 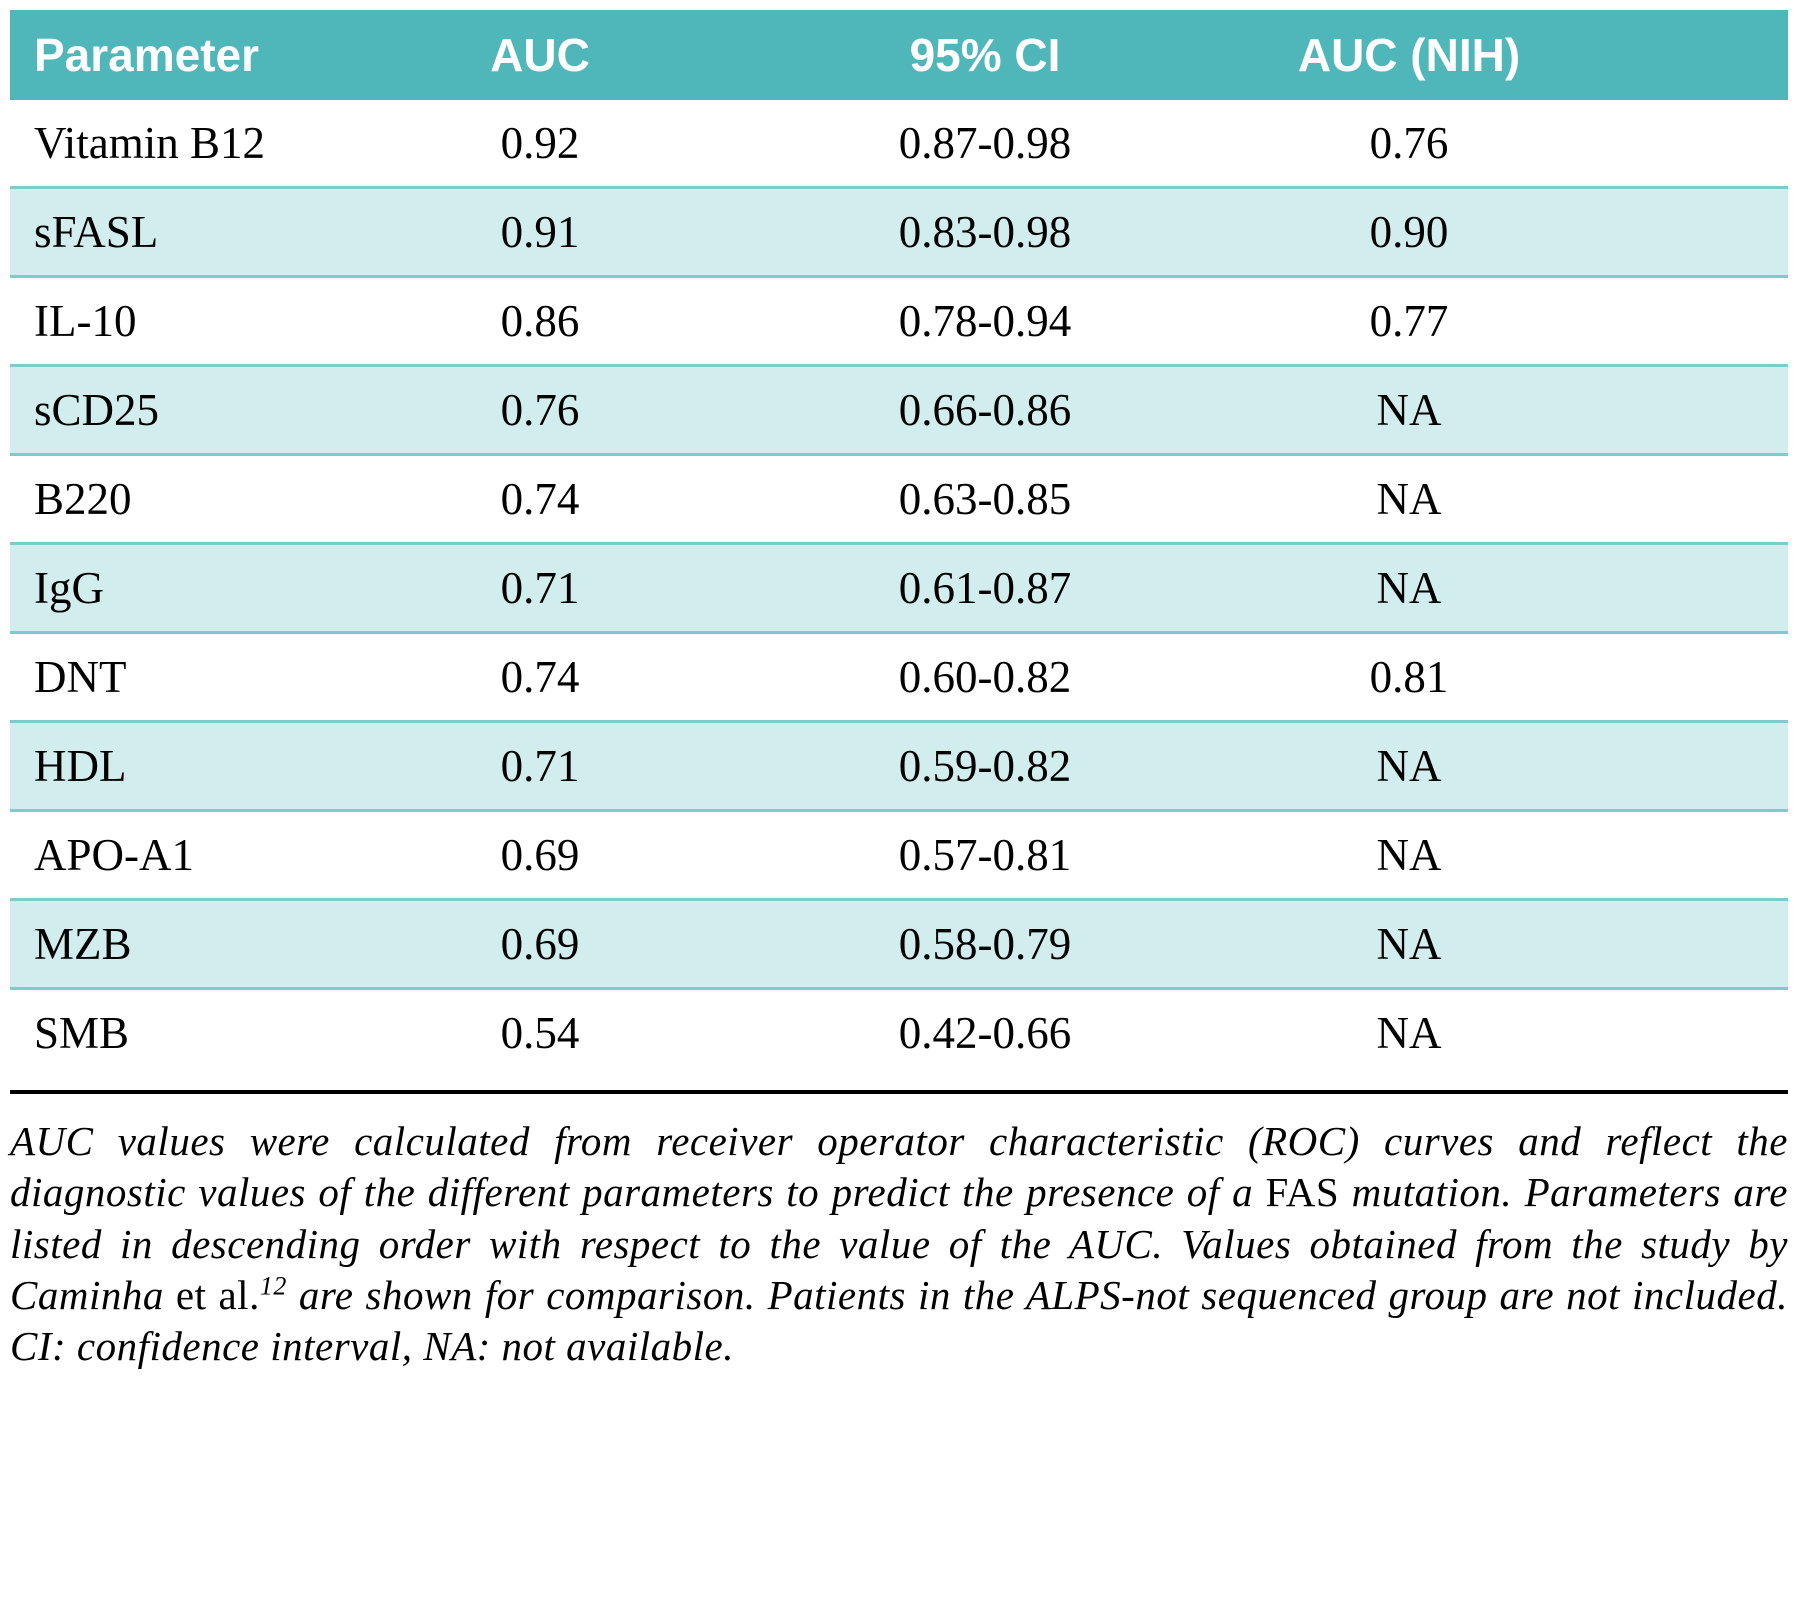 I want to click on footnote-reference-superscript: 12, so click(x=273, y=1286).